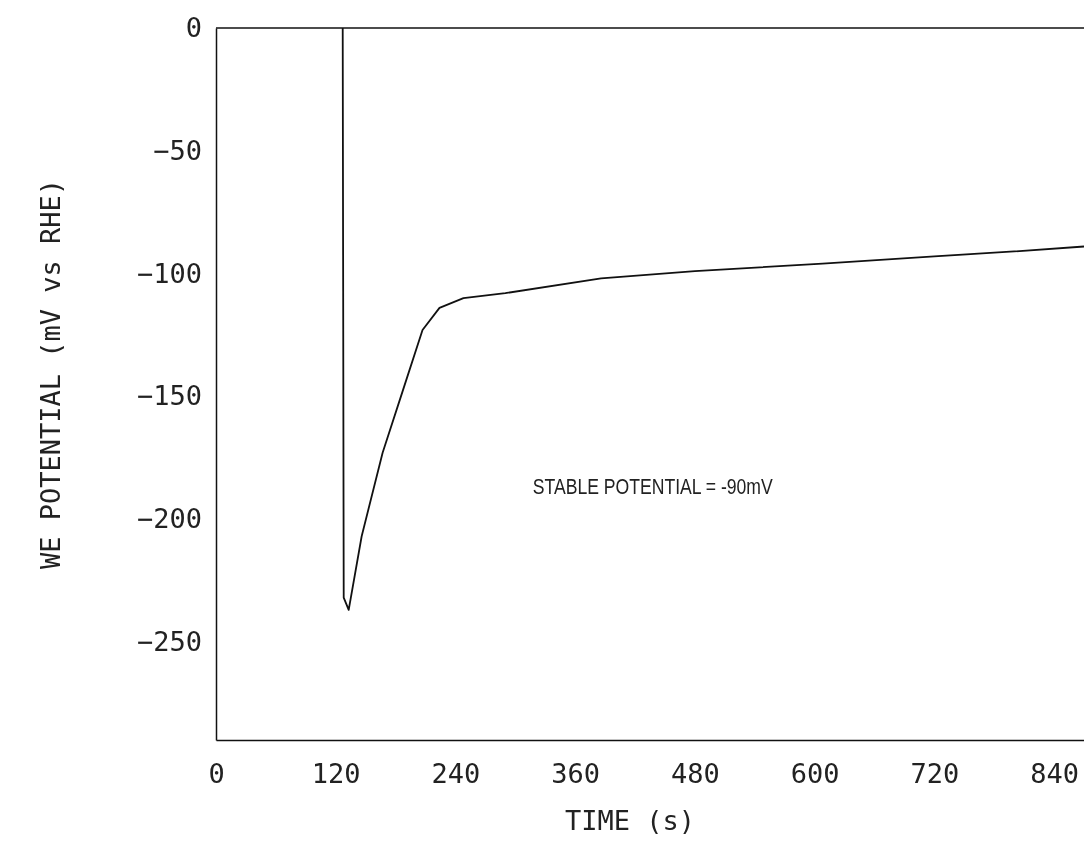 This screenshot has width=1084, height=854. What do you see at coordinates (695, 774) in the screenshot?
I see `x-tick-label: 480` at bounding box center [695, 774].